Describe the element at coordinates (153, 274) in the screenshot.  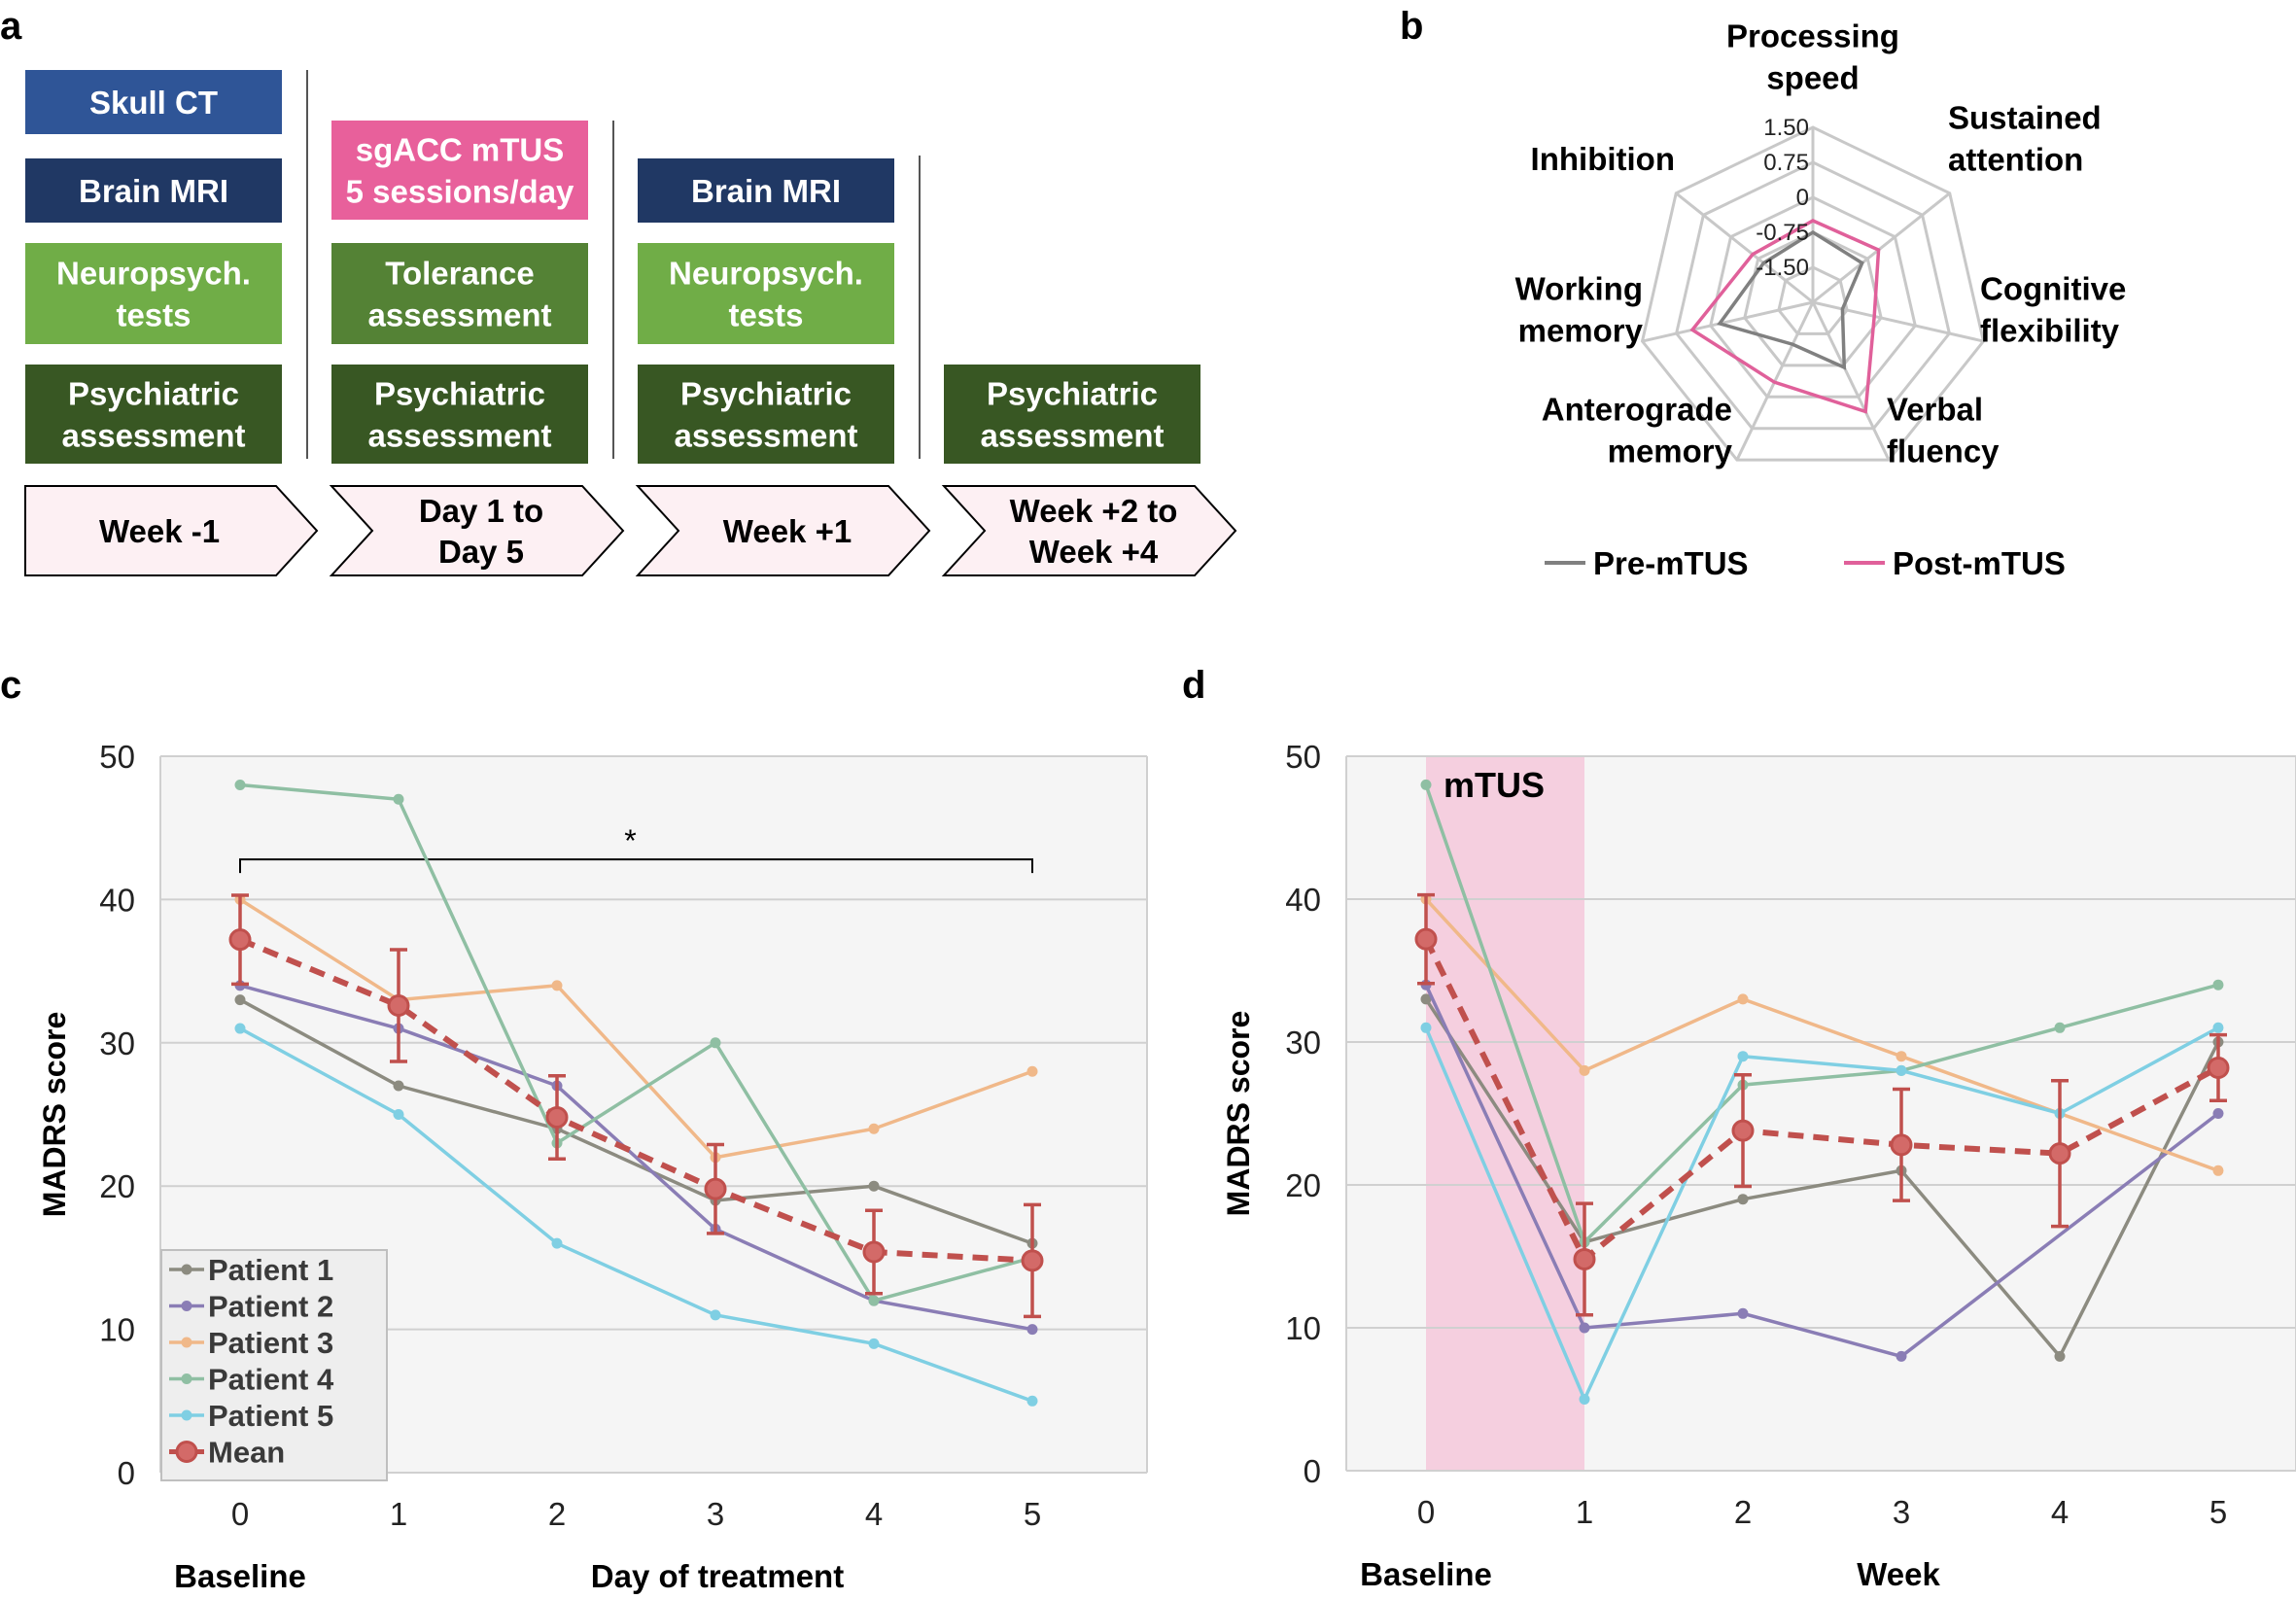
I see `timeline-box-label: Neuropsych.` at that location.